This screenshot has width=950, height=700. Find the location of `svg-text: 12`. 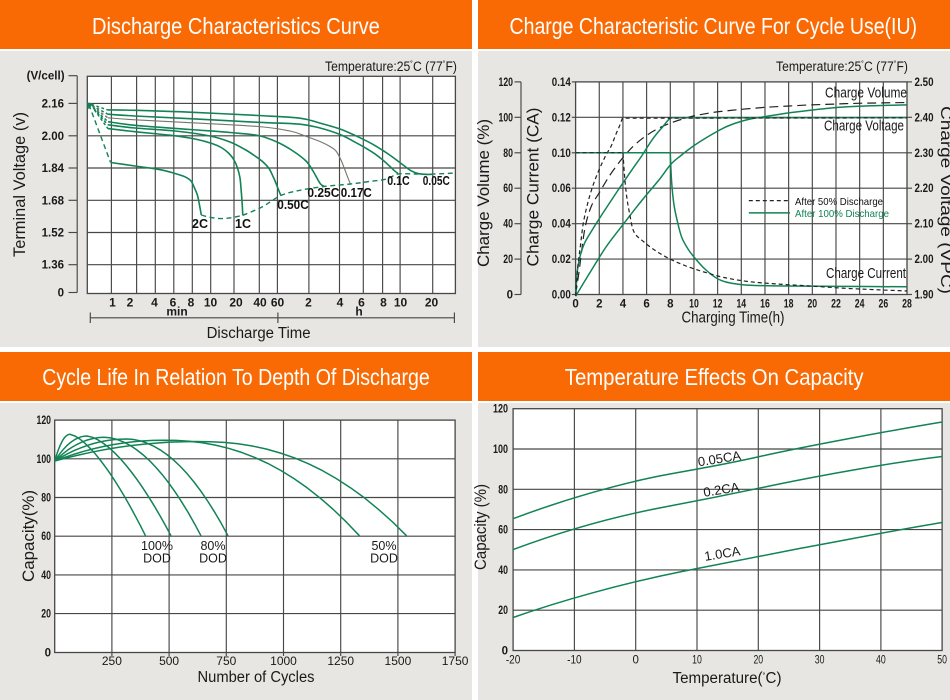

svg-text: 12 is located at coordinates (718, 305).